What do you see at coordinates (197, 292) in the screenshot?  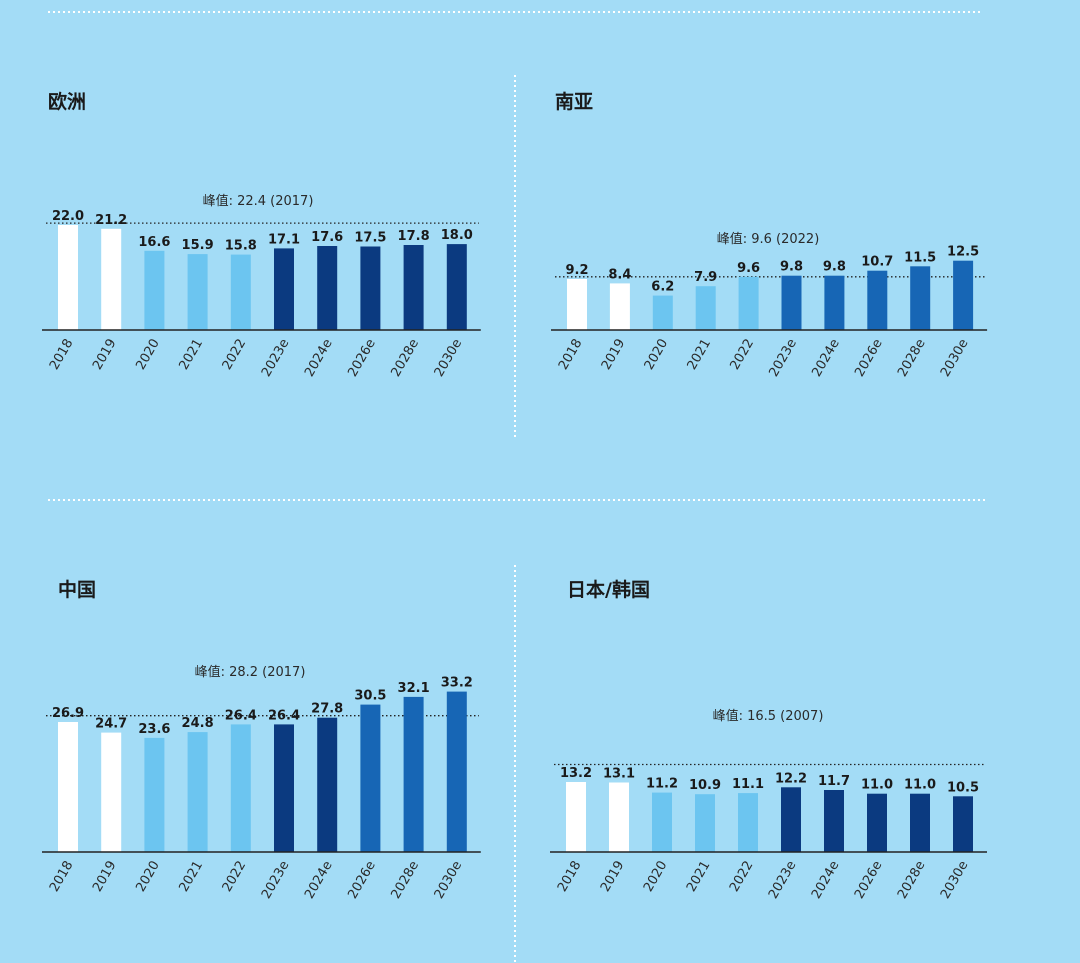 I see `bar-2021` at bounding box center [197, 292].